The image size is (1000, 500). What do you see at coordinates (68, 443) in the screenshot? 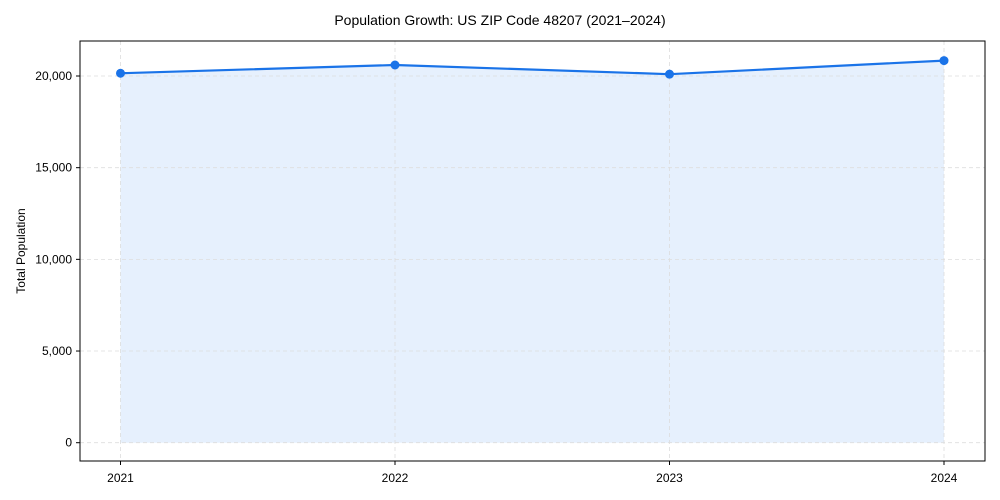
I see `y-tick-label: 0` at bounding box center [68, 443].